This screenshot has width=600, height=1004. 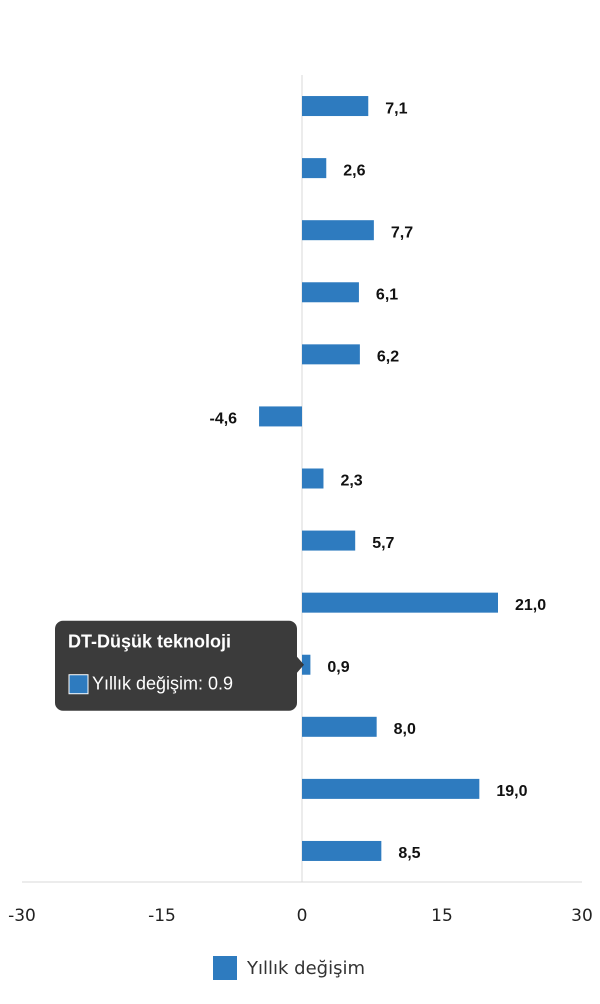 I want to click on value-label: 5,7, so click(x=383, y=543).